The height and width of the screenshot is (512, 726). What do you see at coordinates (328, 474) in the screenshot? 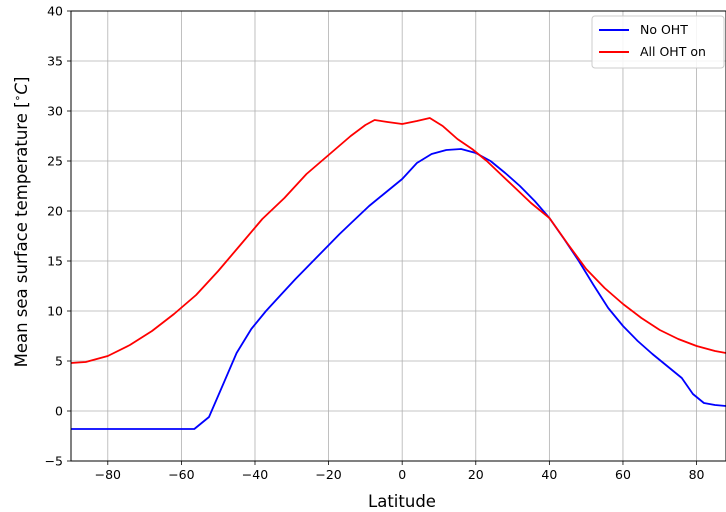
I see `x-tick-label: −20` at bounding box center [328, 474].